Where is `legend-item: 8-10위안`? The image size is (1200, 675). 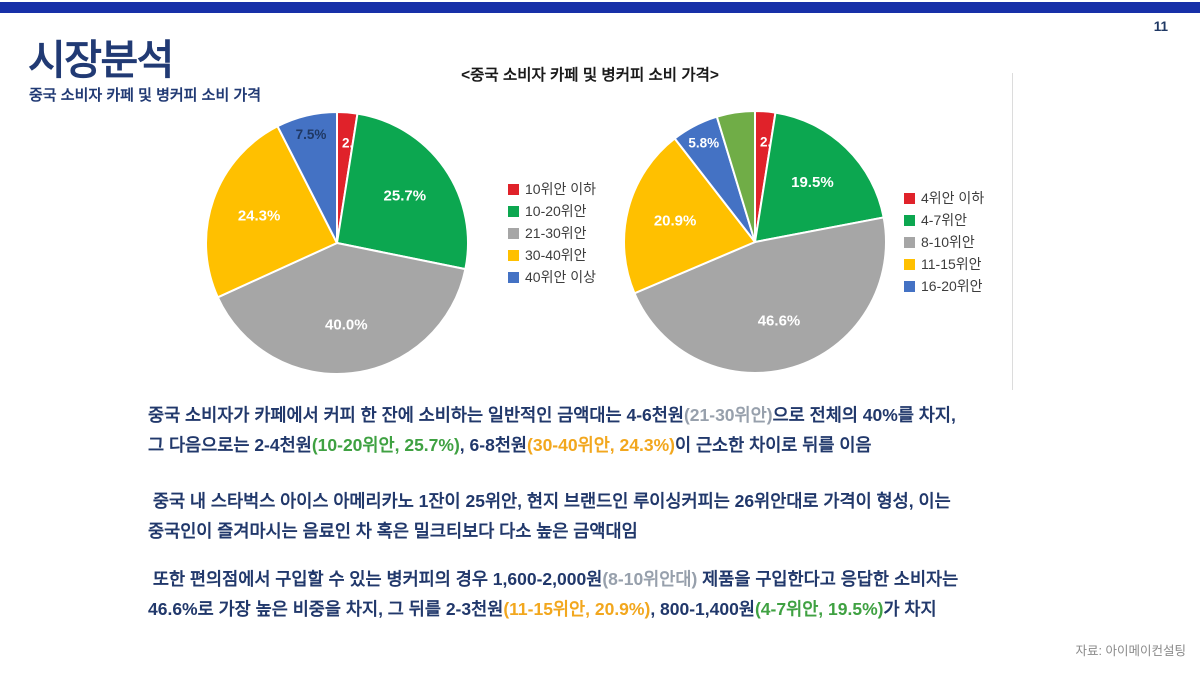
legend-item: 8-10위안 is located at coordinates (944, 242).